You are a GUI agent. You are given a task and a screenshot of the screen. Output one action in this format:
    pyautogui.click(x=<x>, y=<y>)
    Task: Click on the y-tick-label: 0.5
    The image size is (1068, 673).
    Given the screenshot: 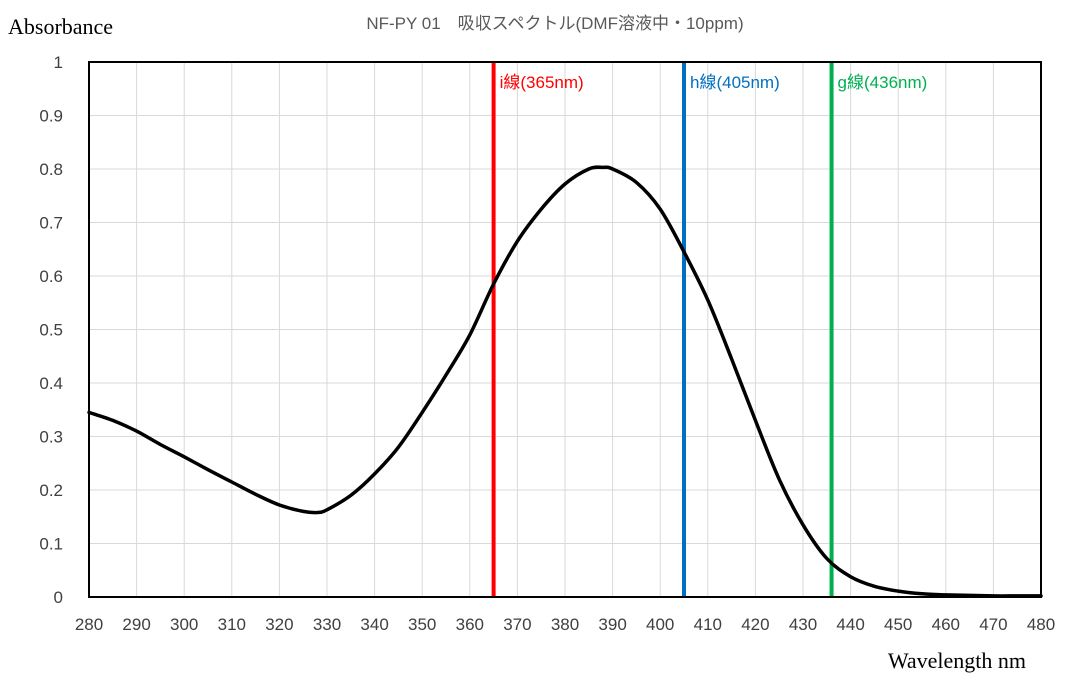 What is the action you would take?
    pyautogui.click(x=51, y=330)
    